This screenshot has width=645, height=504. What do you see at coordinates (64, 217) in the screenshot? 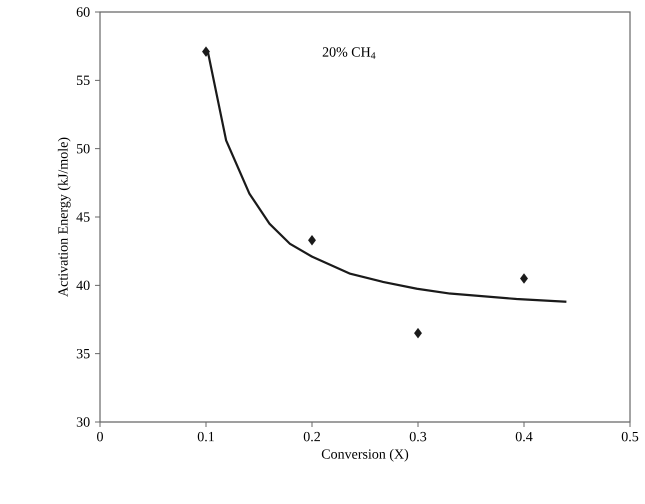
I see `y-axis-title: Activation Energy (kJ/mole)` at bounding box center [64, 217].